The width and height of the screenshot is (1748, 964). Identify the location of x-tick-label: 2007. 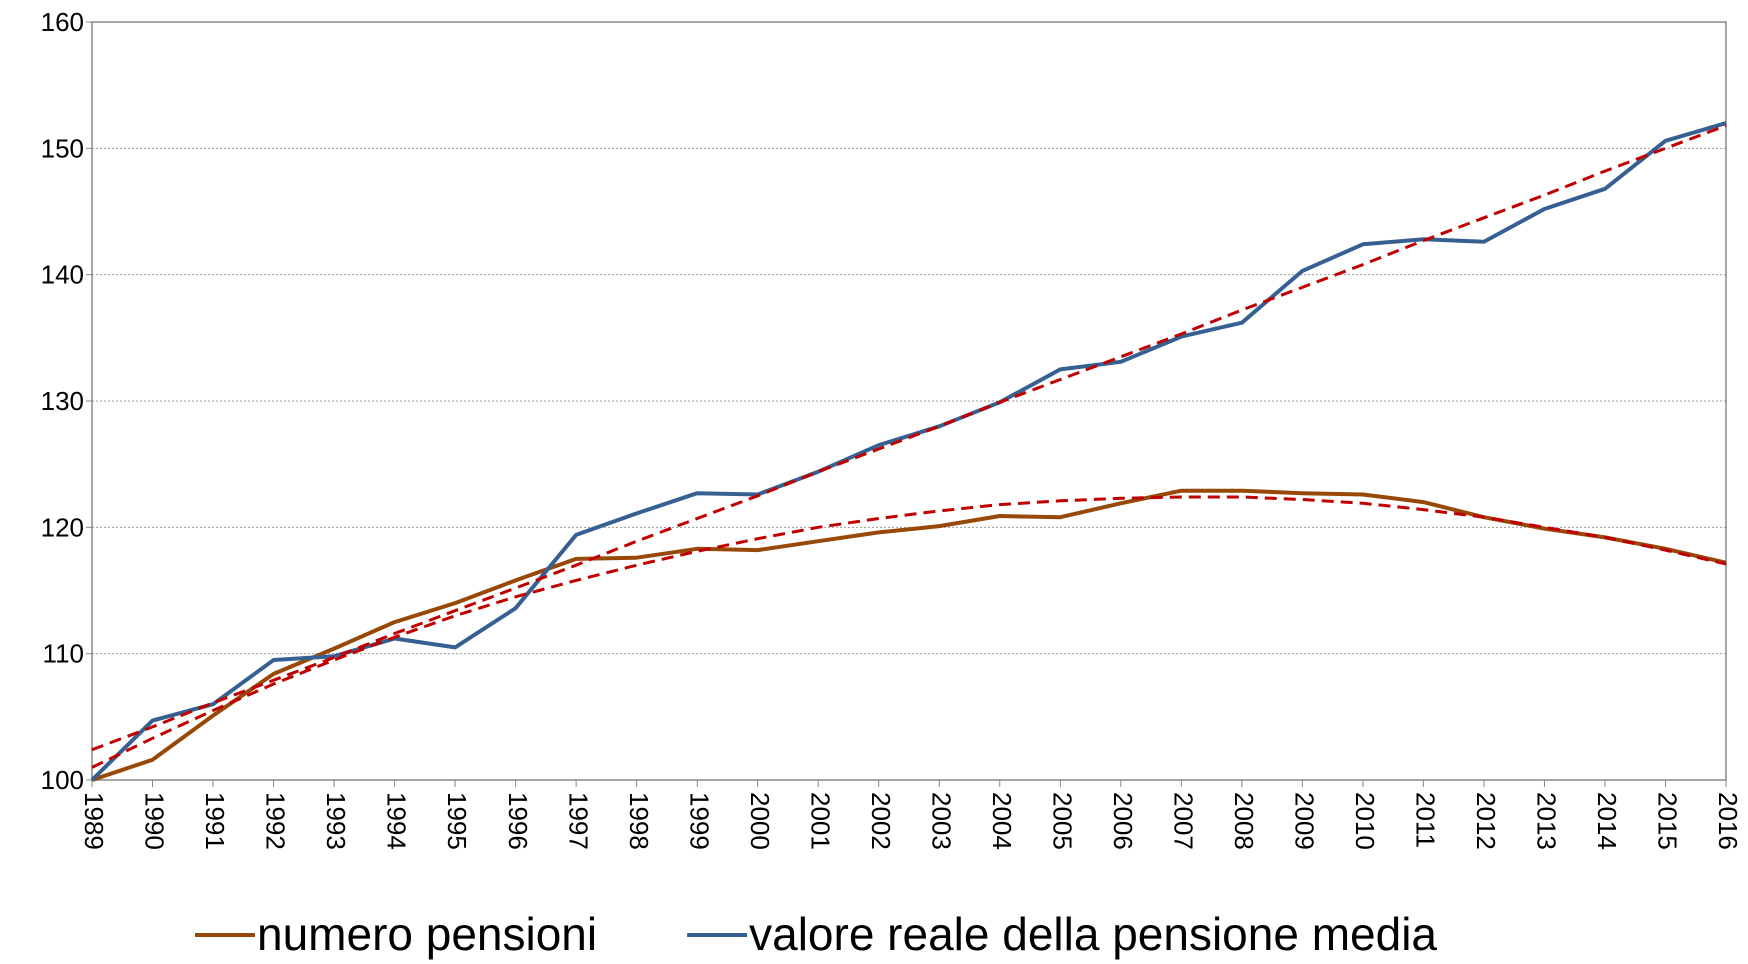
(1183, 821).